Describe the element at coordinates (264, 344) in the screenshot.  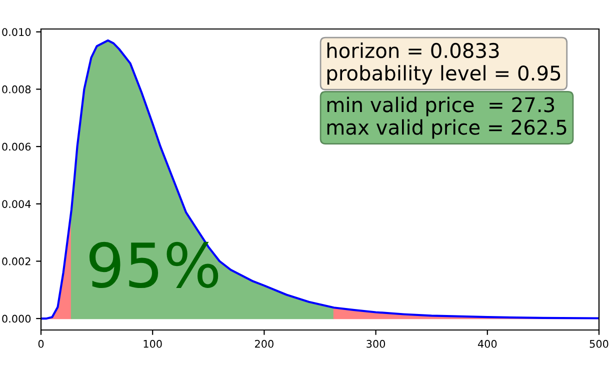
I see `x-tick-label: 200` at that location.